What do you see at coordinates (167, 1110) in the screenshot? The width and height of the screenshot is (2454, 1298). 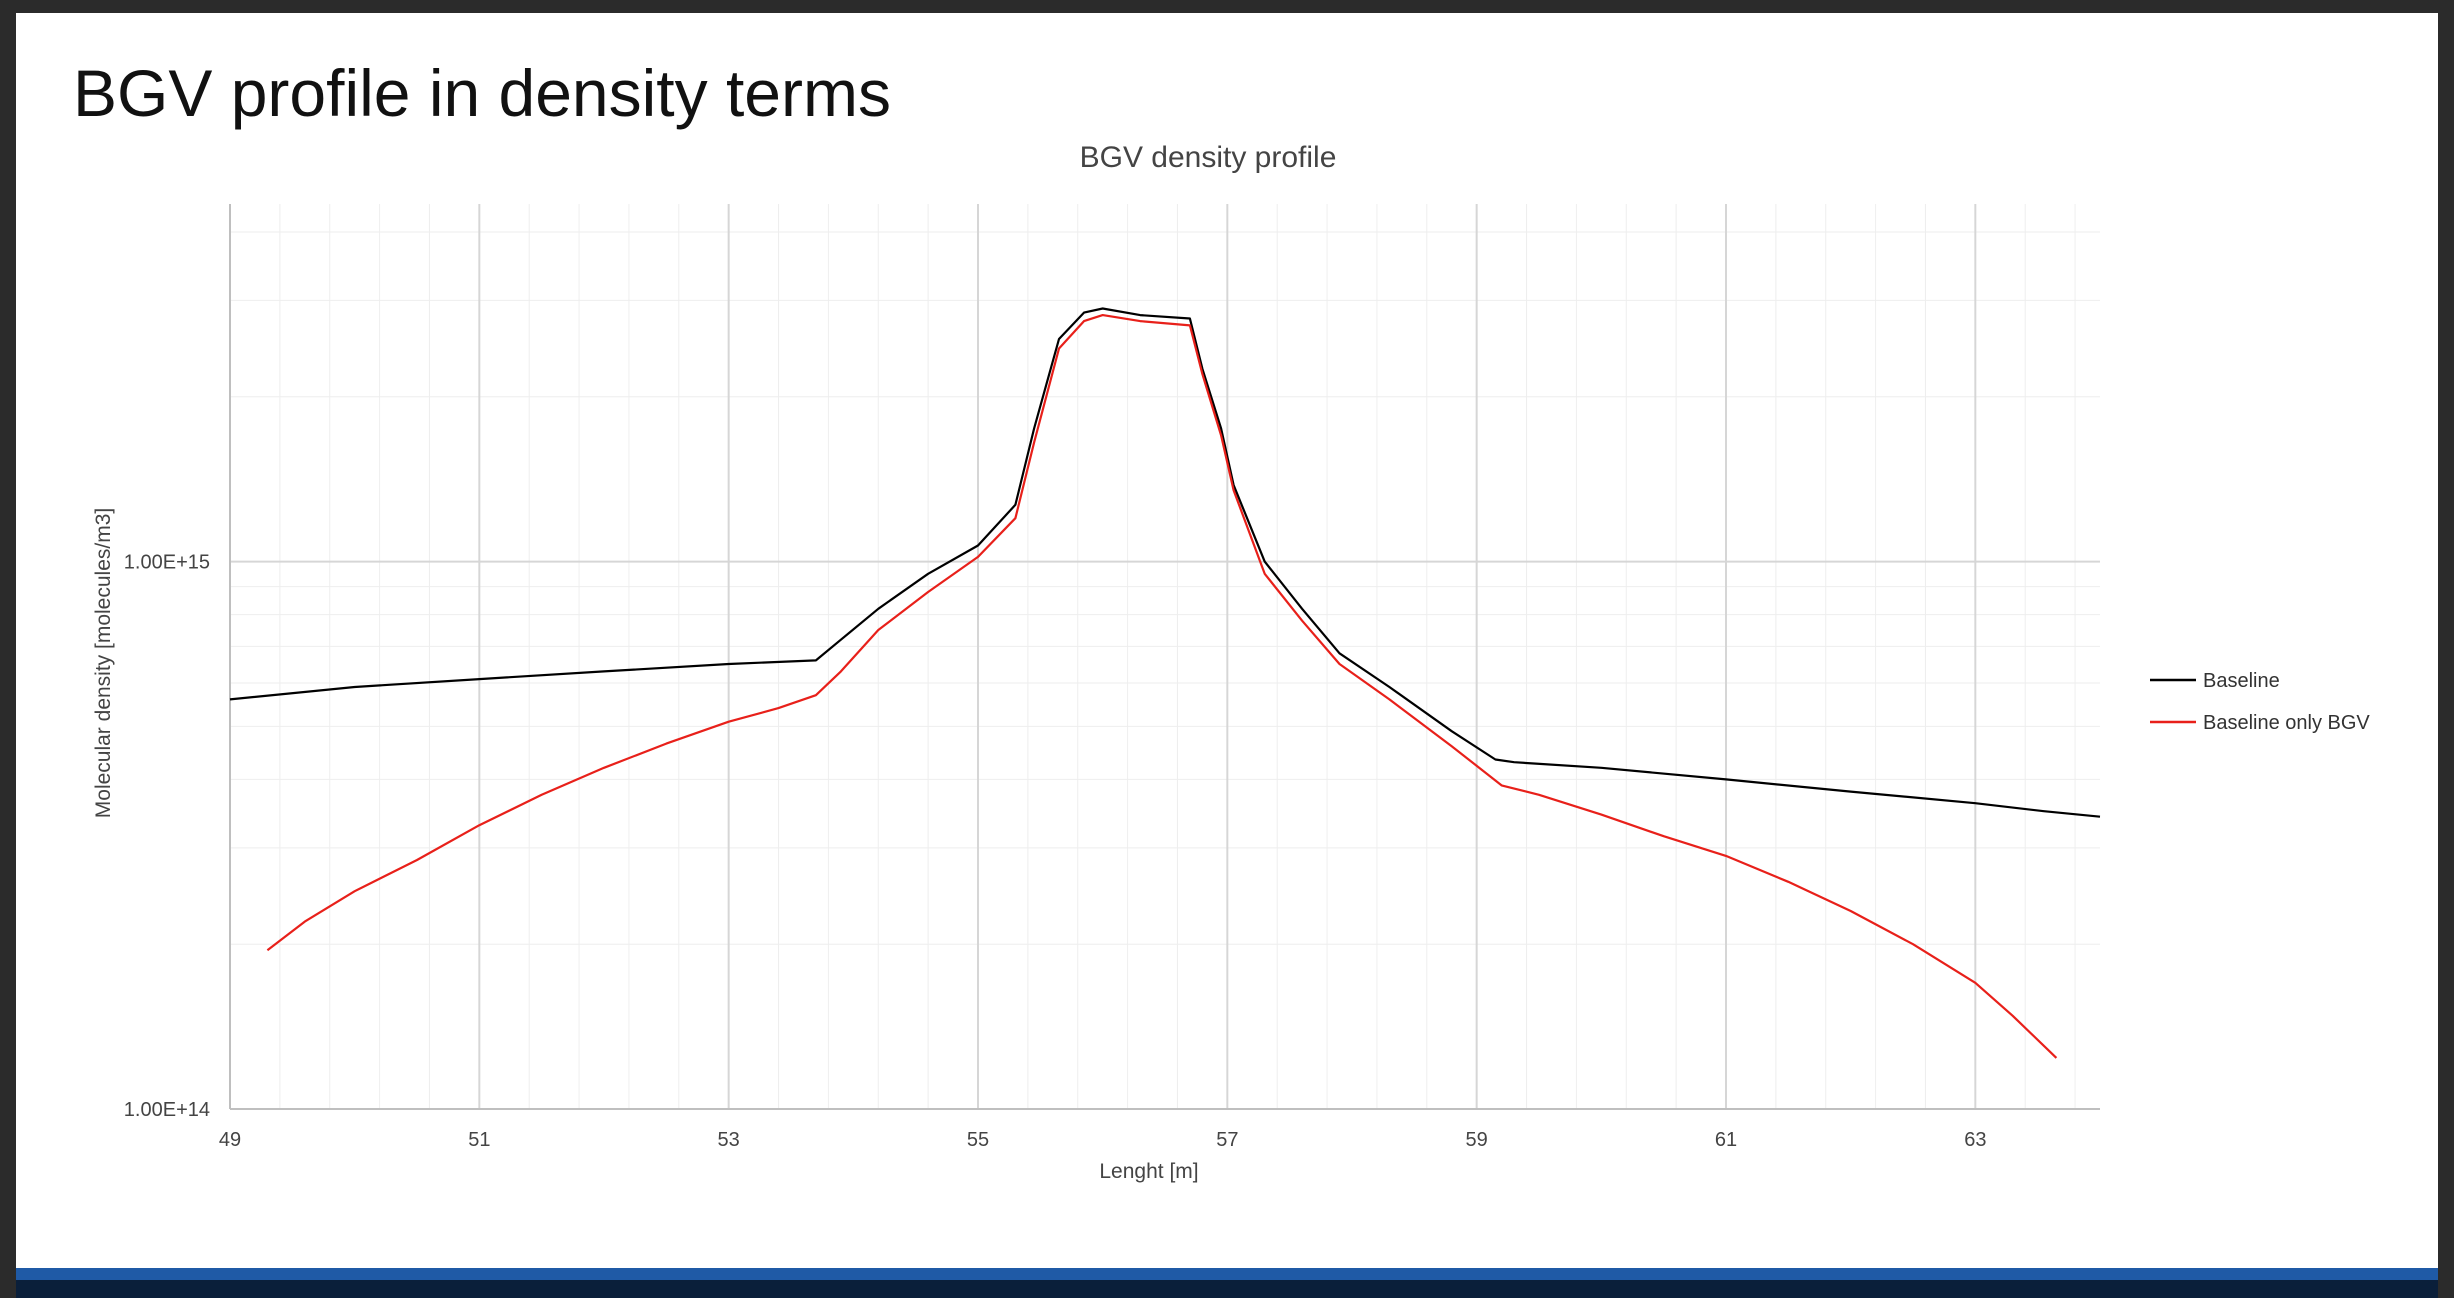 I see `y-tick-label: 1.00E+14` at bounding box center [167, 1110].